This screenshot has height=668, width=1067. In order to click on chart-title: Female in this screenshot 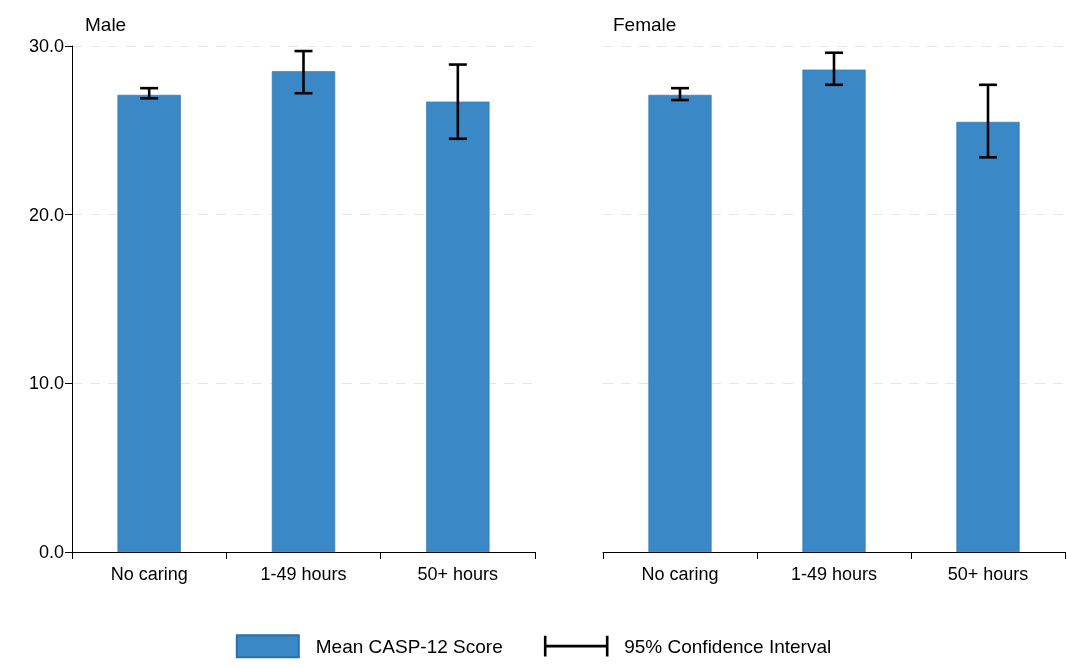, I will do `click(645, 24)`.